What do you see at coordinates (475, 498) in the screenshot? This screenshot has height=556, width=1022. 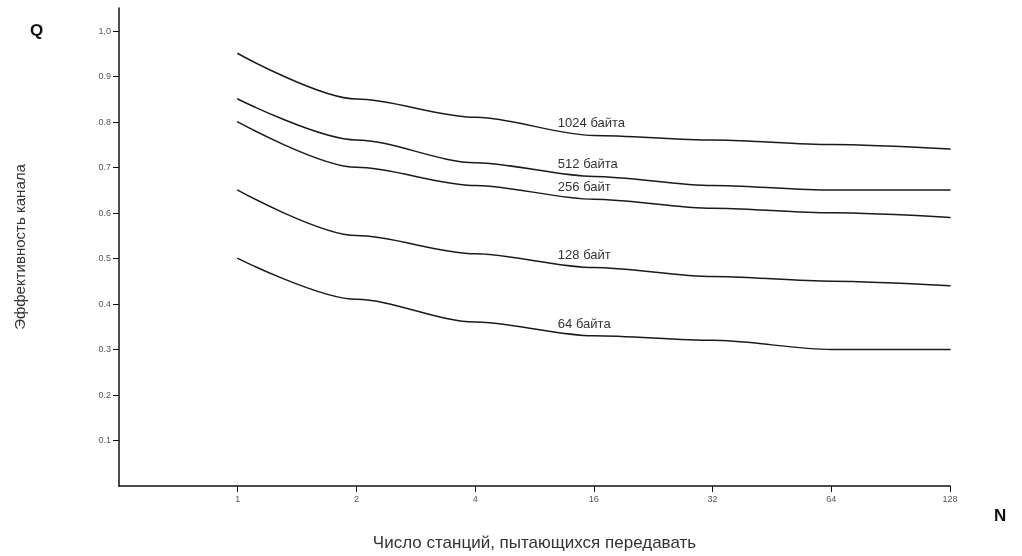 I see `x-tick-label: 4` at bounding box center [475, 498].